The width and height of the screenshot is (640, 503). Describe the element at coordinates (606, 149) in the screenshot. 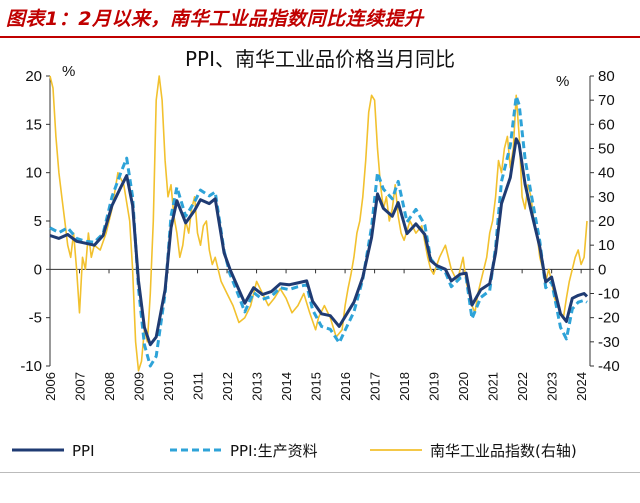

I see `right-tick-label: 50` at that location.